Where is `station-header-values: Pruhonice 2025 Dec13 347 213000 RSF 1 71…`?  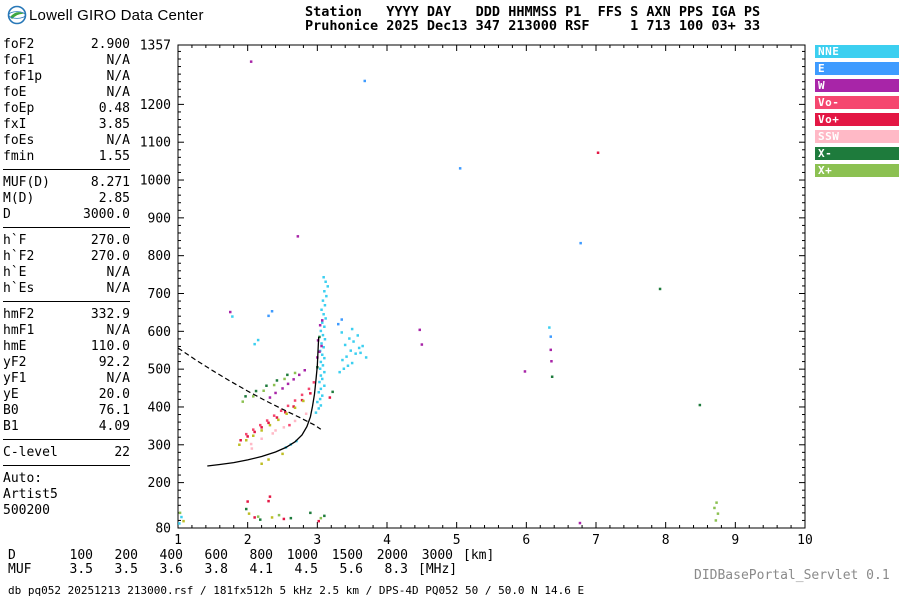
station-header-values: Pruhonice 2025 Dec13 347 213000 RSF 1 71… is located at coordinates (533, 26).